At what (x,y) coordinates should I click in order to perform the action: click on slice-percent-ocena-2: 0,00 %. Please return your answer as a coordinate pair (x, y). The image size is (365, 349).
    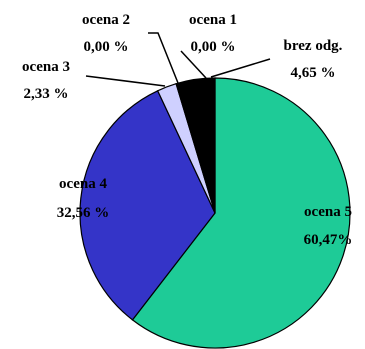
    Looking at the image, I should click on (106, 47).